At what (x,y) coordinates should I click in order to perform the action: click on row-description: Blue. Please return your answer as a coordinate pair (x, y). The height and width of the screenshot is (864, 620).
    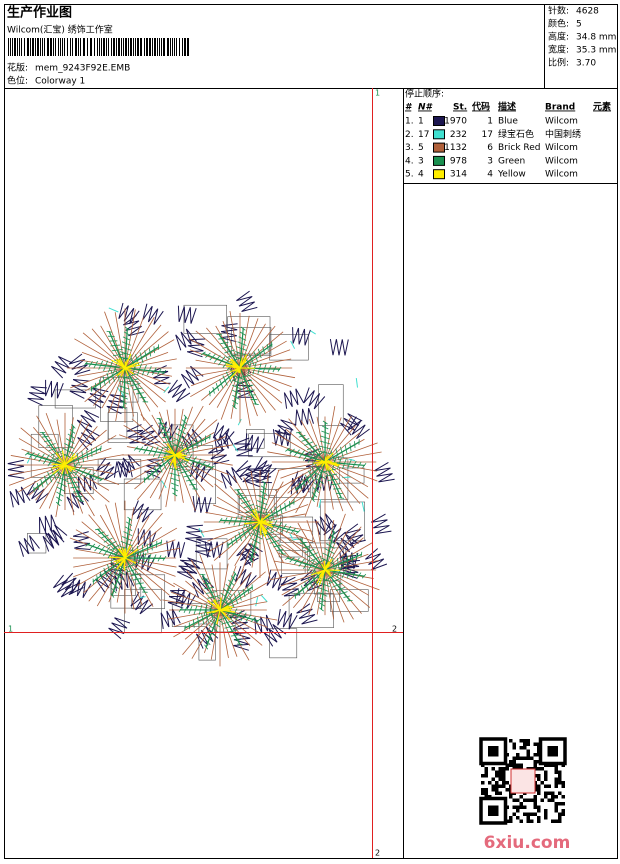
    Looking at the image, I should click on (508, 122).